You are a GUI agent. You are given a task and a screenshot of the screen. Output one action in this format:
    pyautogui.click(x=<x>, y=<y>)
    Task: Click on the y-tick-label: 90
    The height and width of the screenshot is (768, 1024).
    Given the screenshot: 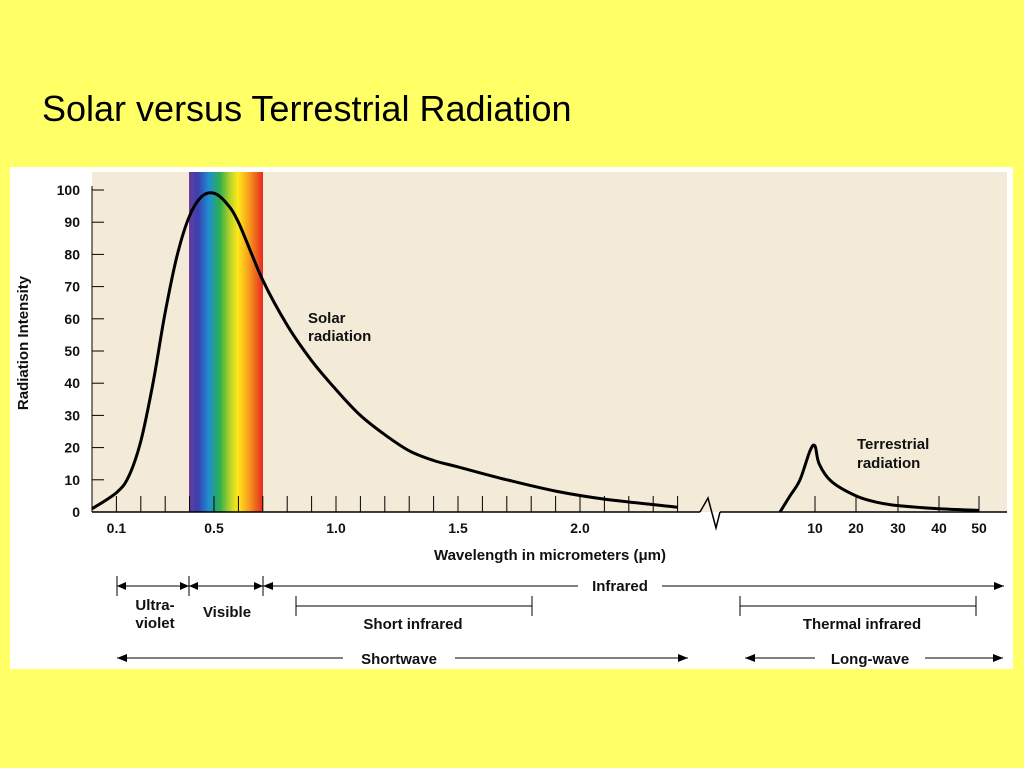 What is the action you would take?
    pyautogui.click(x=72, y=222)
    